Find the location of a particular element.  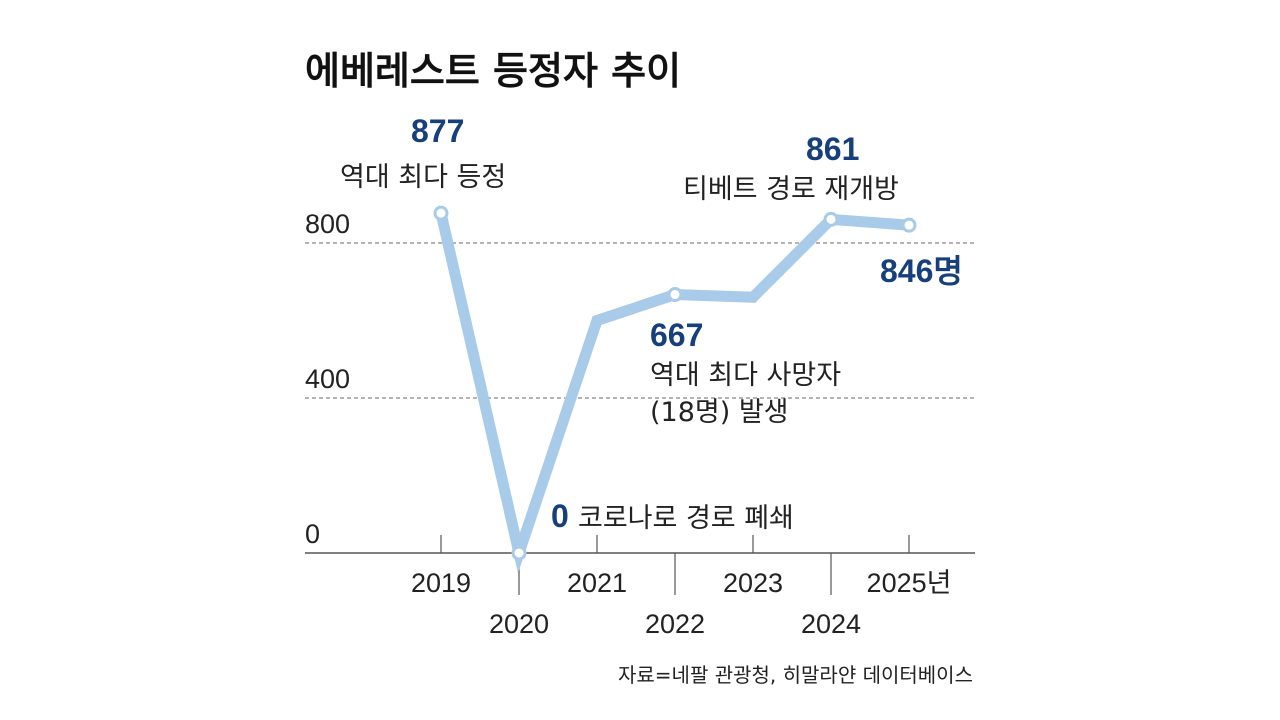

chart-title: 에베레스트 등정자 추이 is located at coordinates (493, 71).